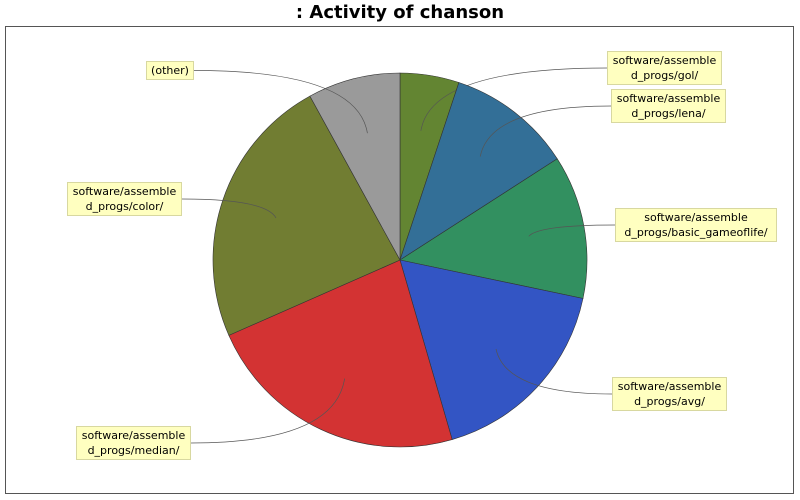  Describe the element at coordinates (400, 12) in the screenshot. I see `chart-title: : Activity of chanson` at that location.